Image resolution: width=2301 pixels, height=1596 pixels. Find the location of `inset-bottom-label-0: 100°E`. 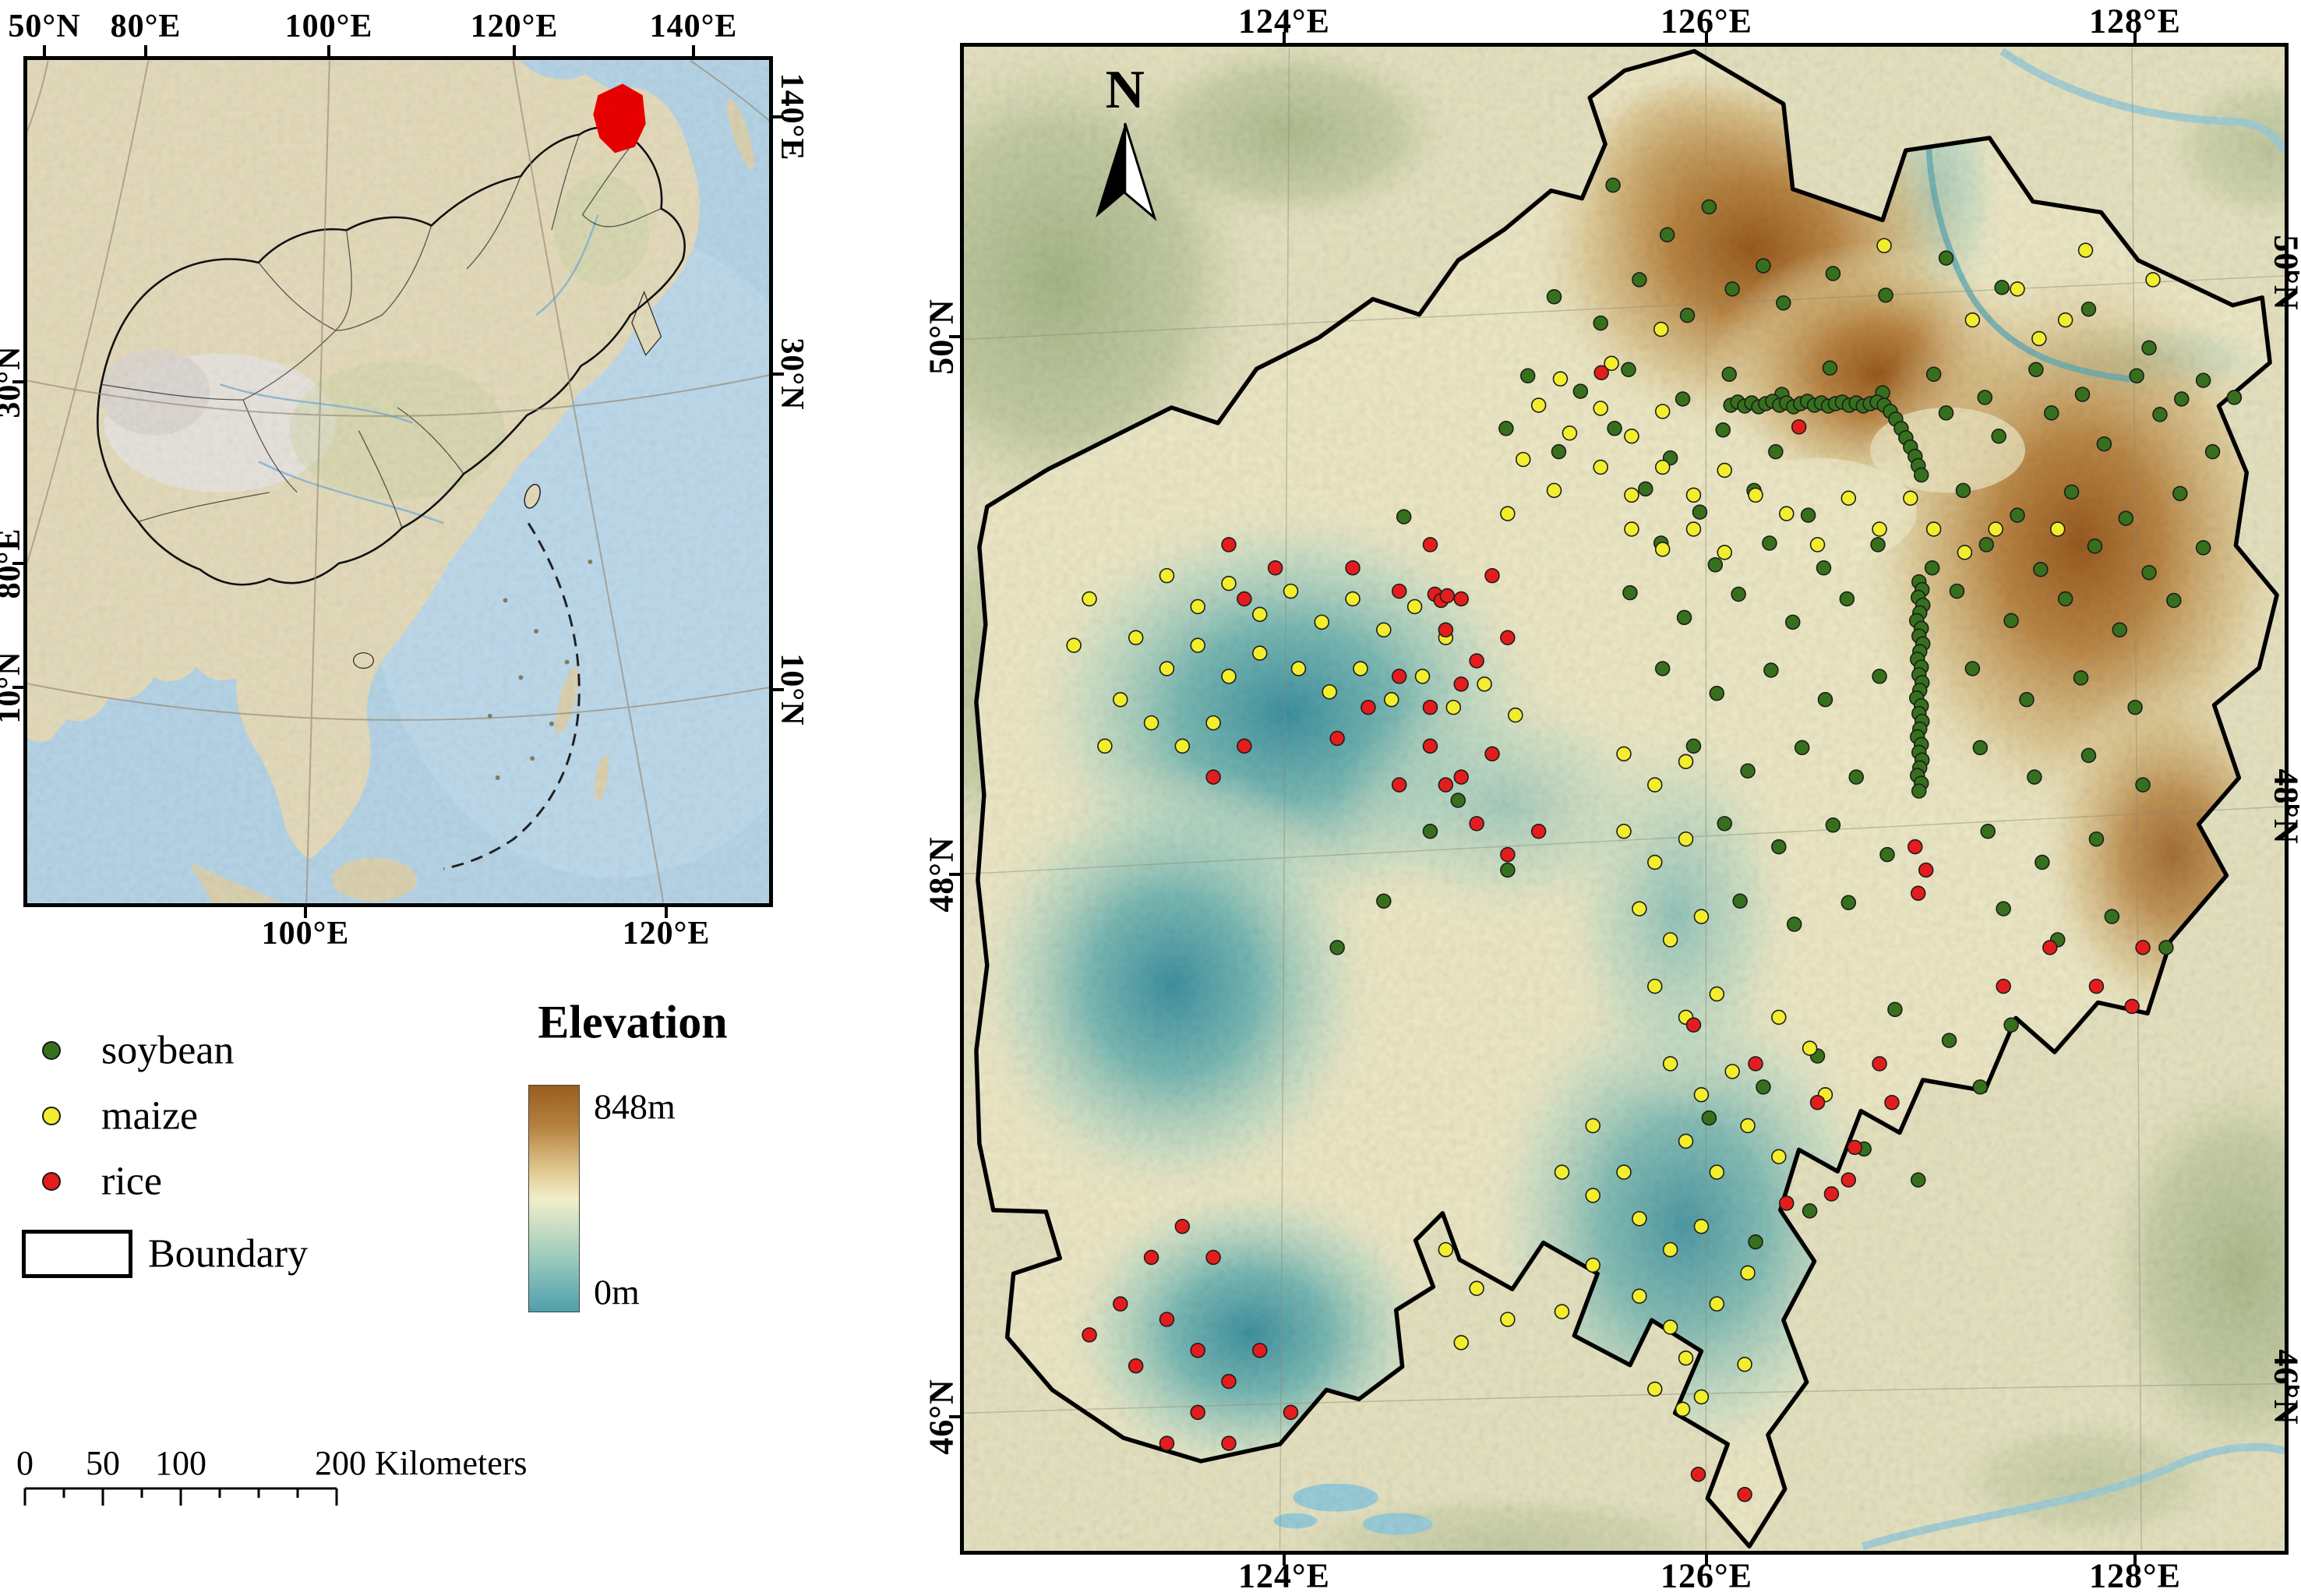

inset-bottom-label-0: 100°E is located at coordinates (306, 933).